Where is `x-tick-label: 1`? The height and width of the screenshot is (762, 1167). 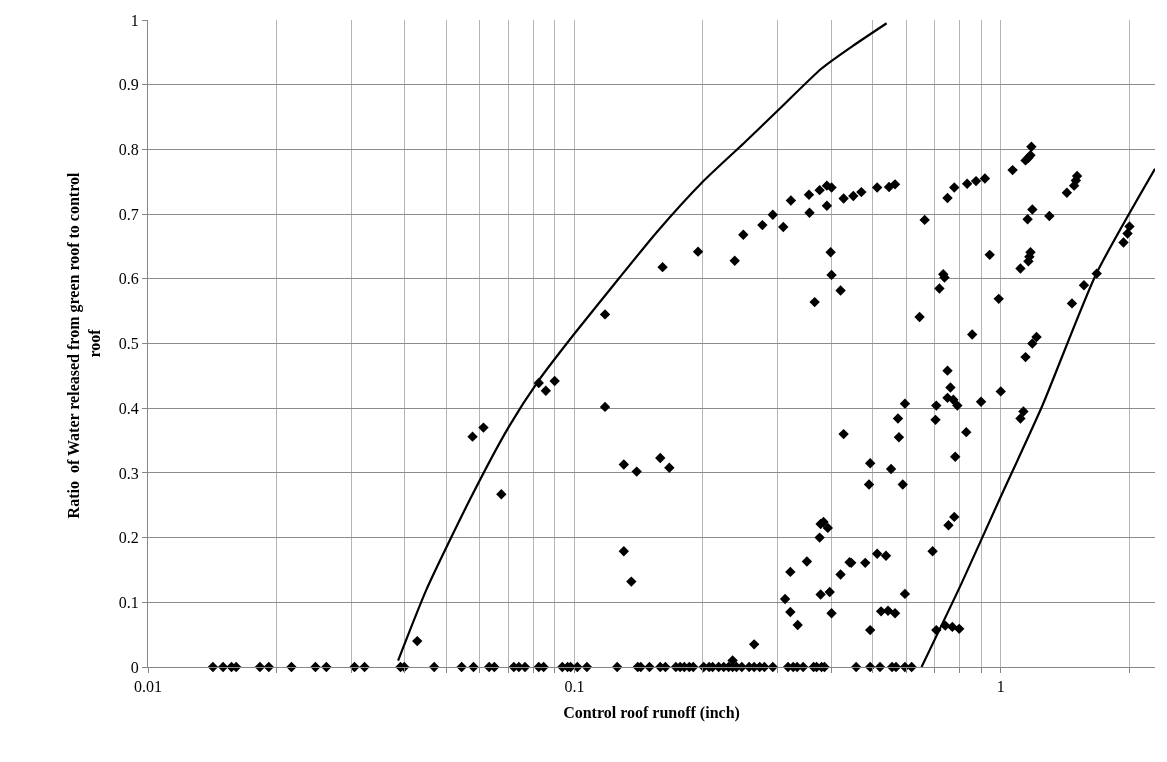
x-tick-label: 1 is located at coordinates (1000, 687).